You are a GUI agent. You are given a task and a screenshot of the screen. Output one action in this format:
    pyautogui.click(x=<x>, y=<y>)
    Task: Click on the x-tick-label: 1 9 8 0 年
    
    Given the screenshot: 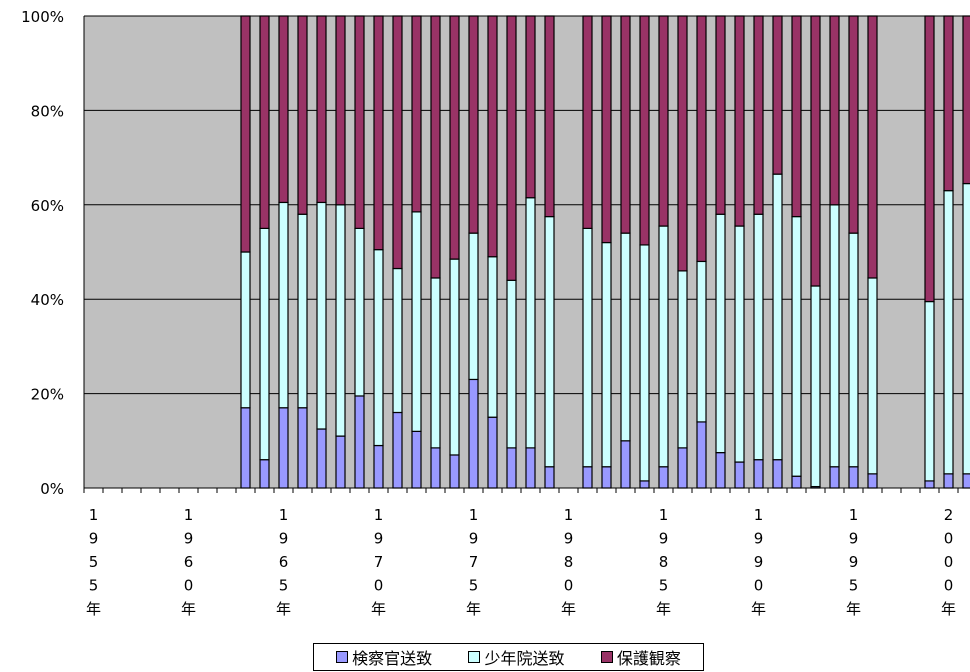 What is the action you would take?
    pyautogui.click(x=568, y=562)
    